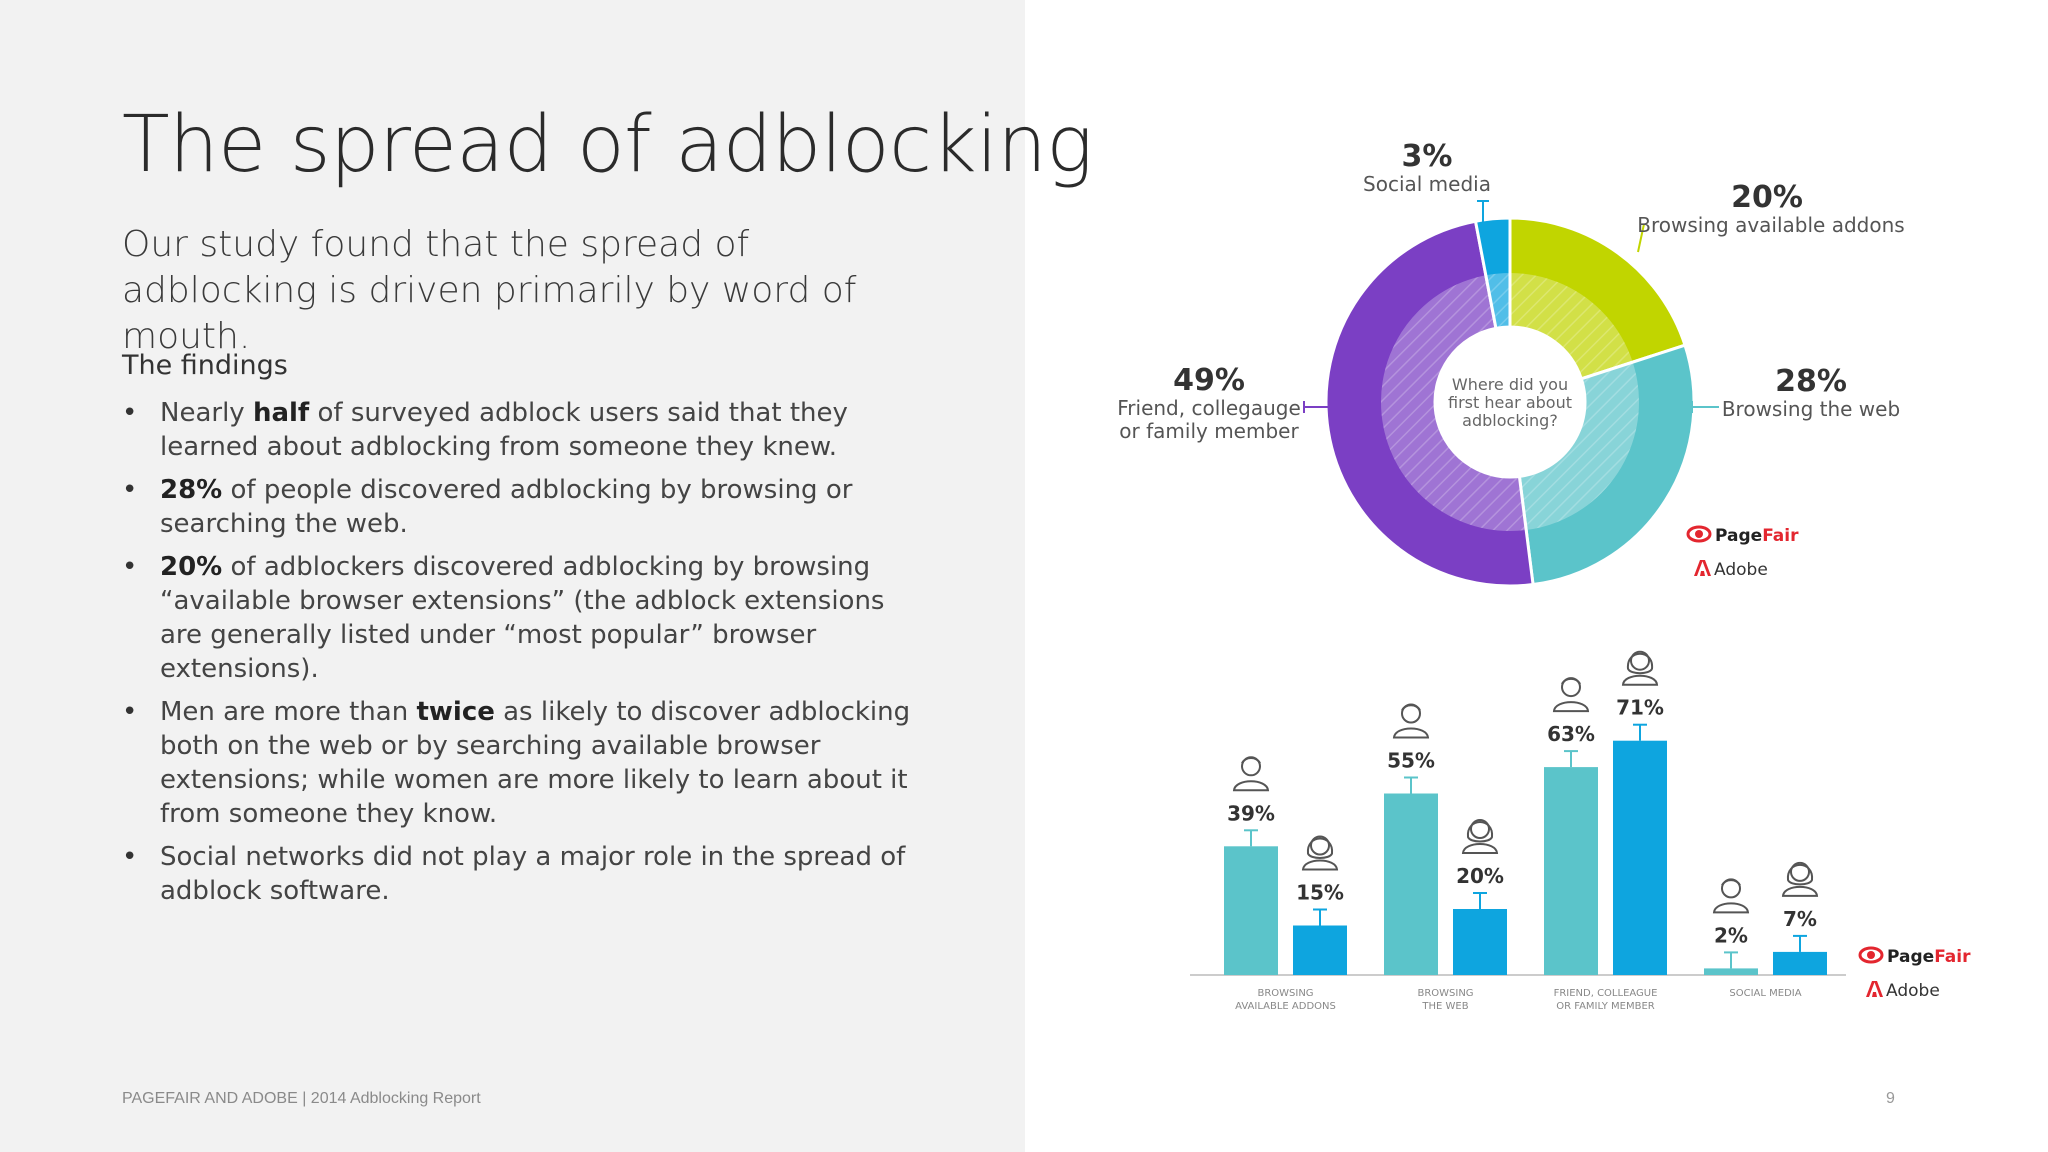  What do you see at coordinates (1641, 238) in the screenshot?
I see `leader-line` at bounding box center [1641, 238].